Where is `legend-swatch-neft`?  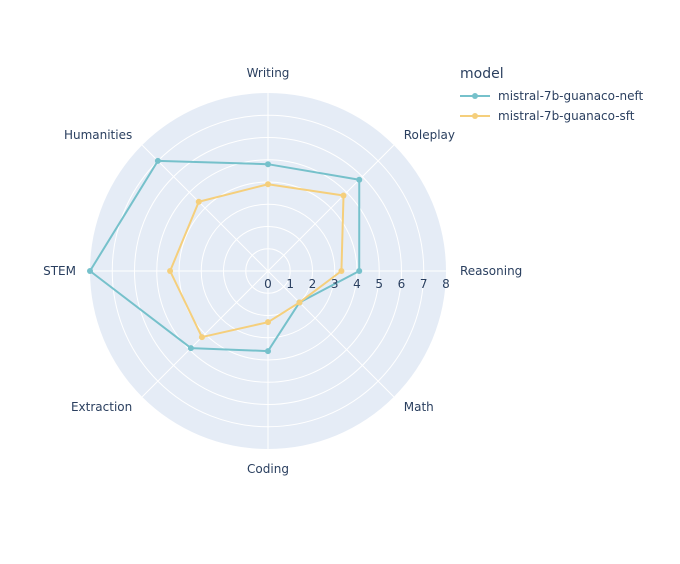 legend-swatch-neft is located at coordinates (475, 96).